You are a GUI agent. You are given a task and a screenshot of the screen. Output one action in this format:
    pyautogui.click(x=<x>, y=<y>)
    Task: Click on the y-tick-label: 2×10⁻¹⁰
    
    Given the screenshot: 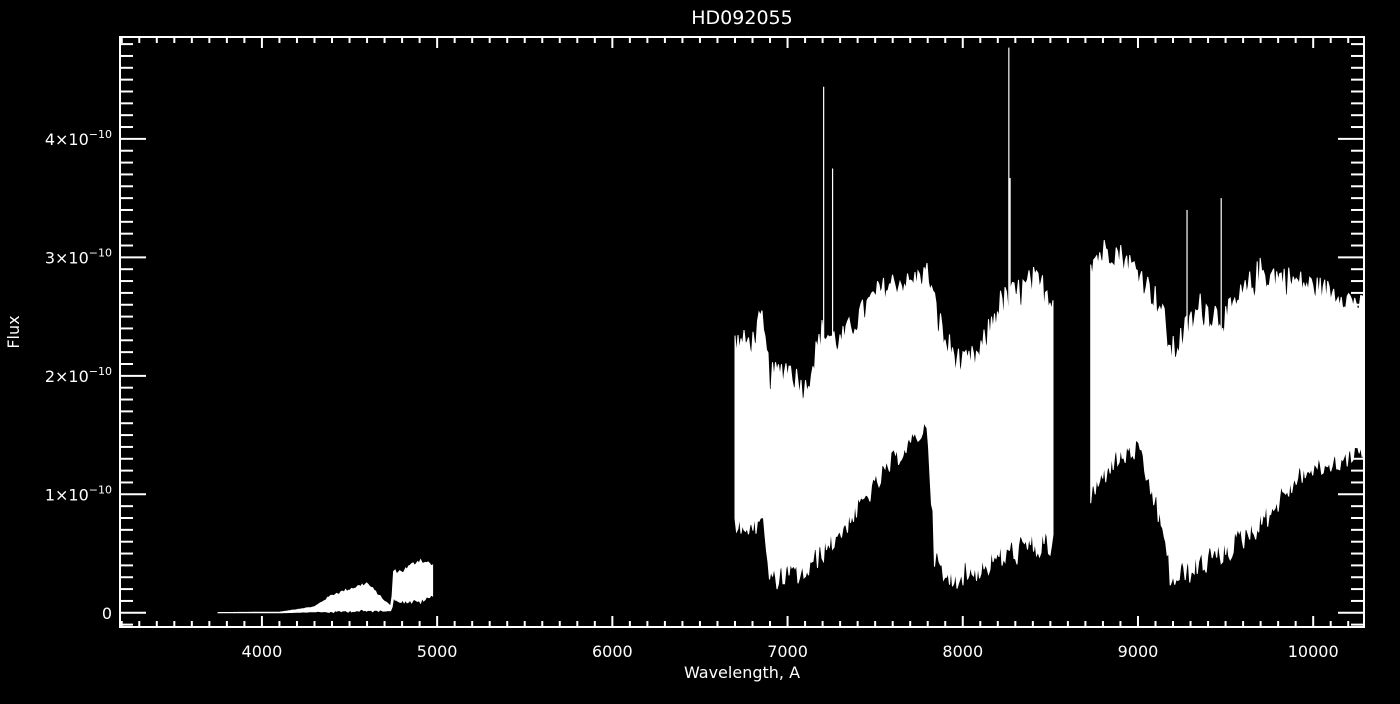 What is the action you would take?
    pyautogui.click(x=78, y=375)
    